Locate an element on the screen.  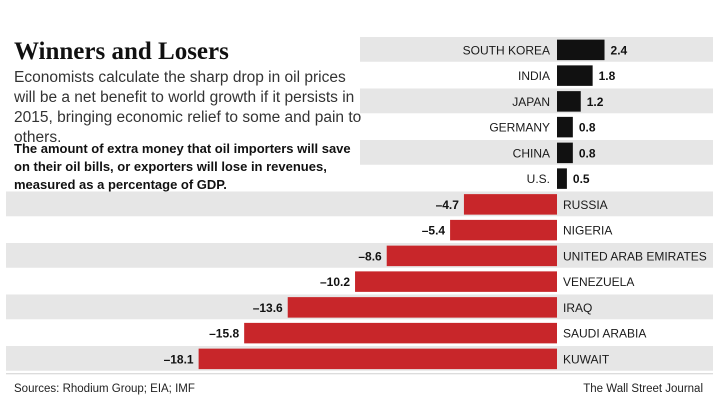
value-label-nigeria: –5.4 is located at coordinates (434, 231).